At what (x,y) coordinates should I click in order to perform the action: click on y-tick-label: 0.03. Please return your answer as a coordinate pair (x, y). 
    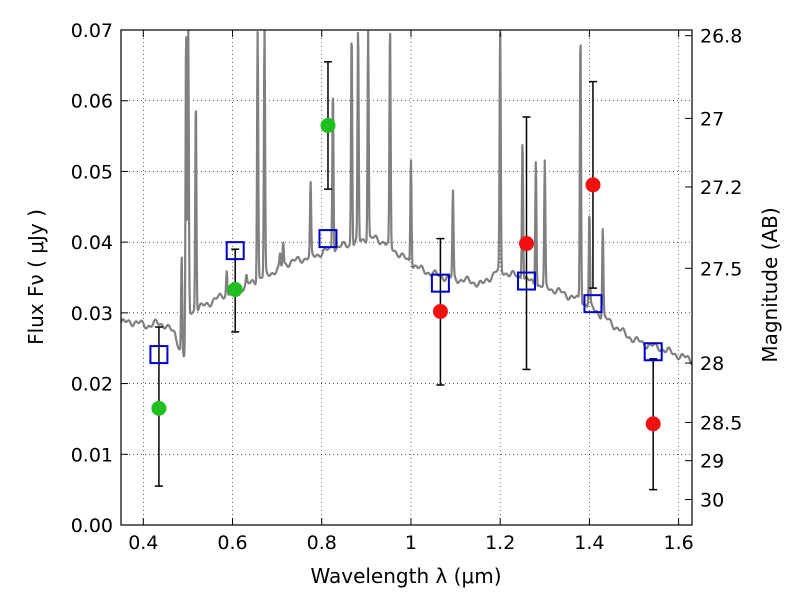
    Looking at the image, I should click on (92, 314).